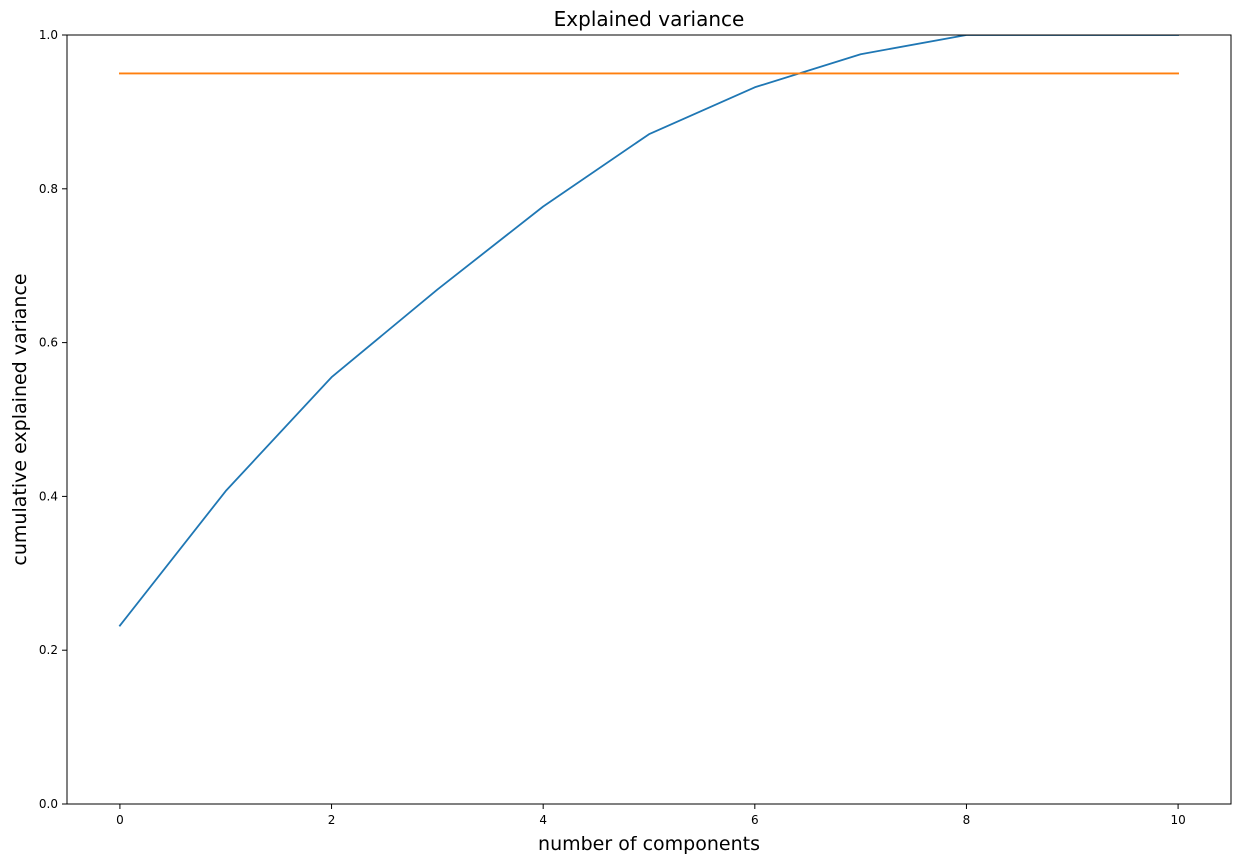 Image resolution: width=1243 pixels, height=863 pixels. I want to click on x-tick-label: 2, so click(332, 820).